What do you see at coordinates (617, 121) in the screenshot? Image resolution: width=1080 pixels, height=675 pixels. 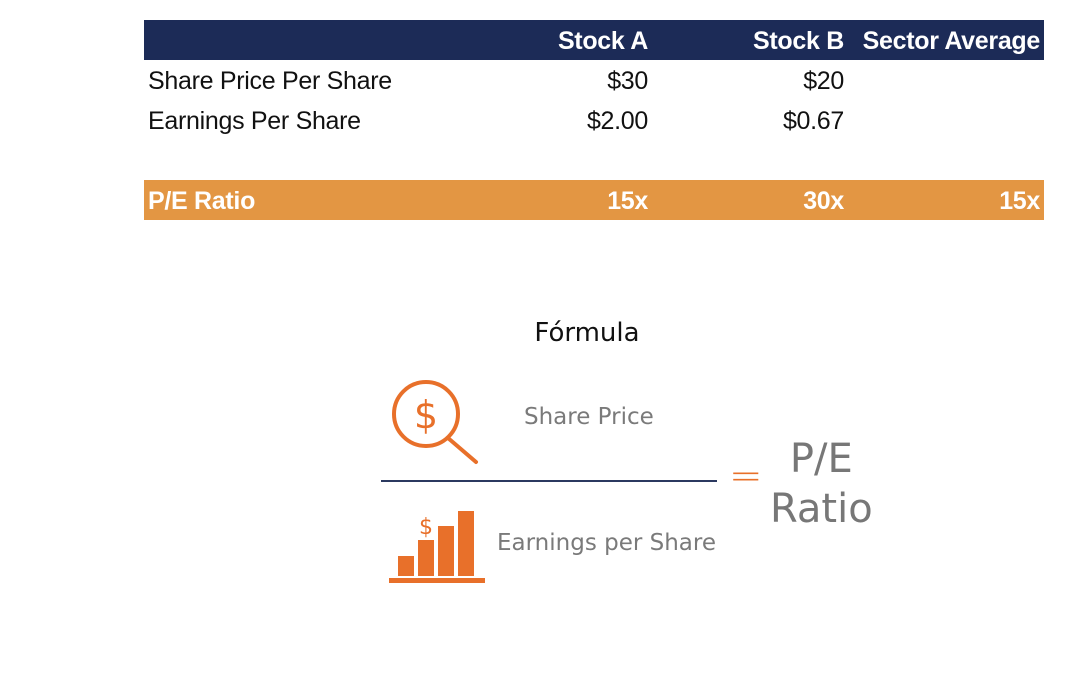 I see `row-stock-a-value: $2.00` at bounding box center [617, 121].